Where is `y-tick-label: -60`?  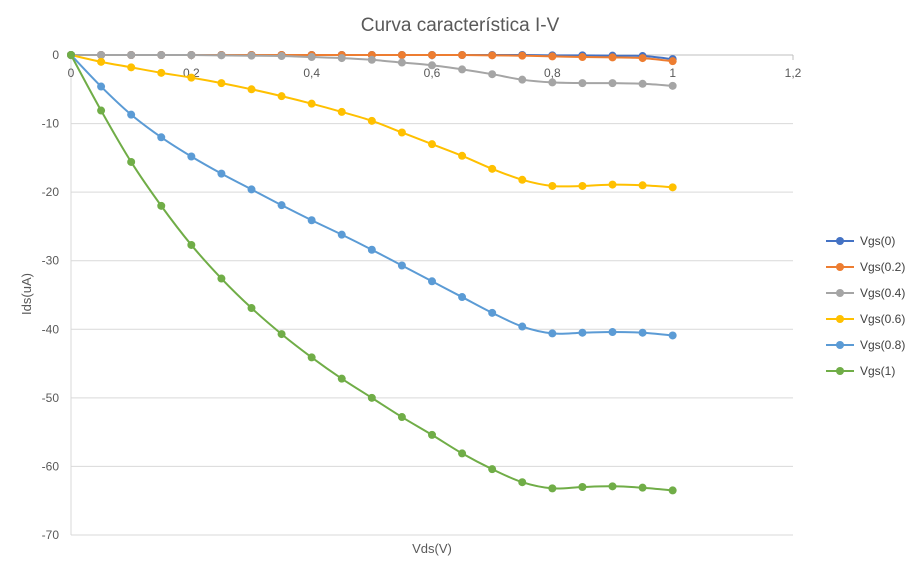 y-tick-label: -60 is located at coordinates (51, 466).